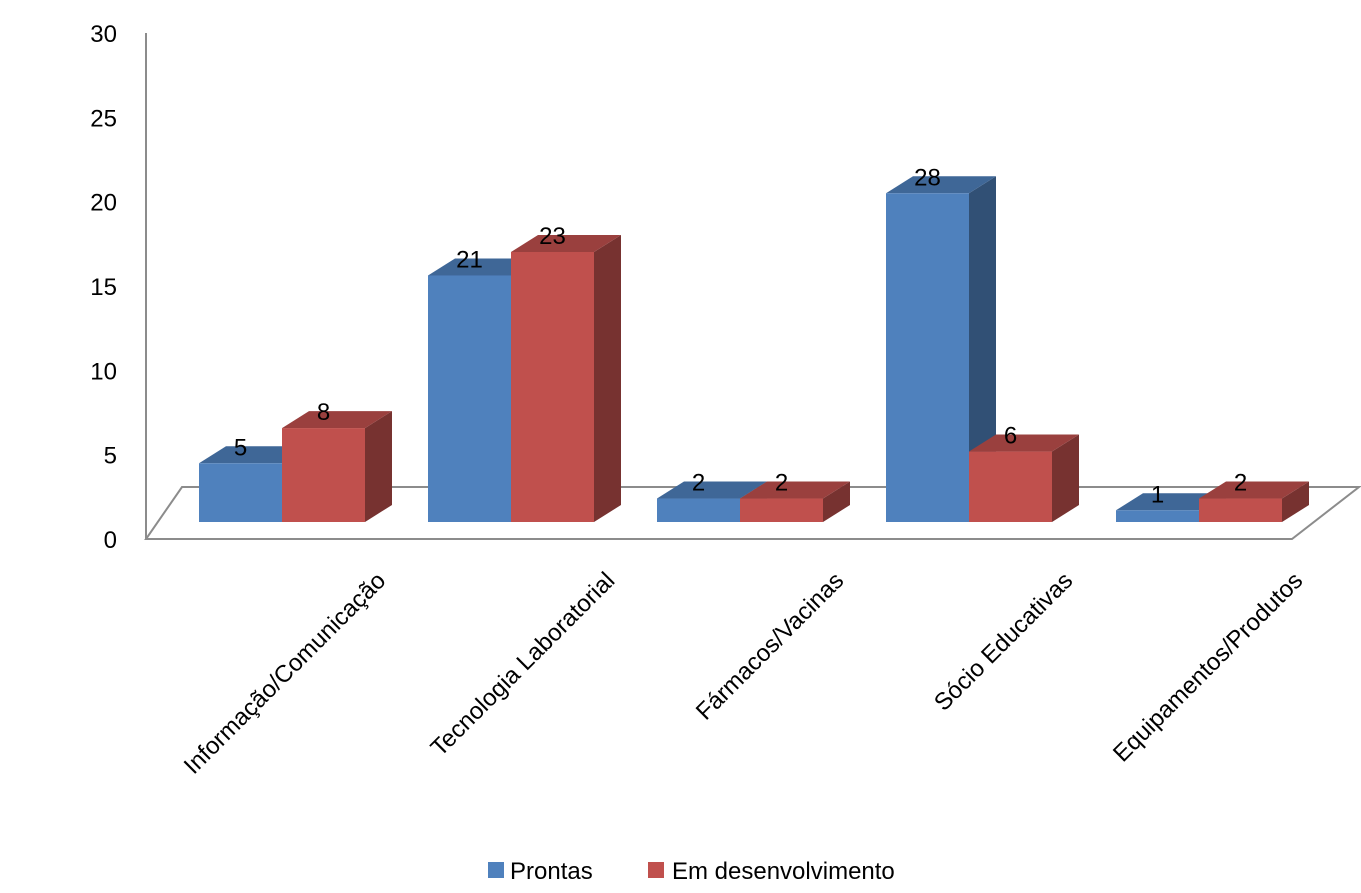  I want to click on category-label-farmacos-vacinas: Fármacos/Vacinas, so click(770, 646).